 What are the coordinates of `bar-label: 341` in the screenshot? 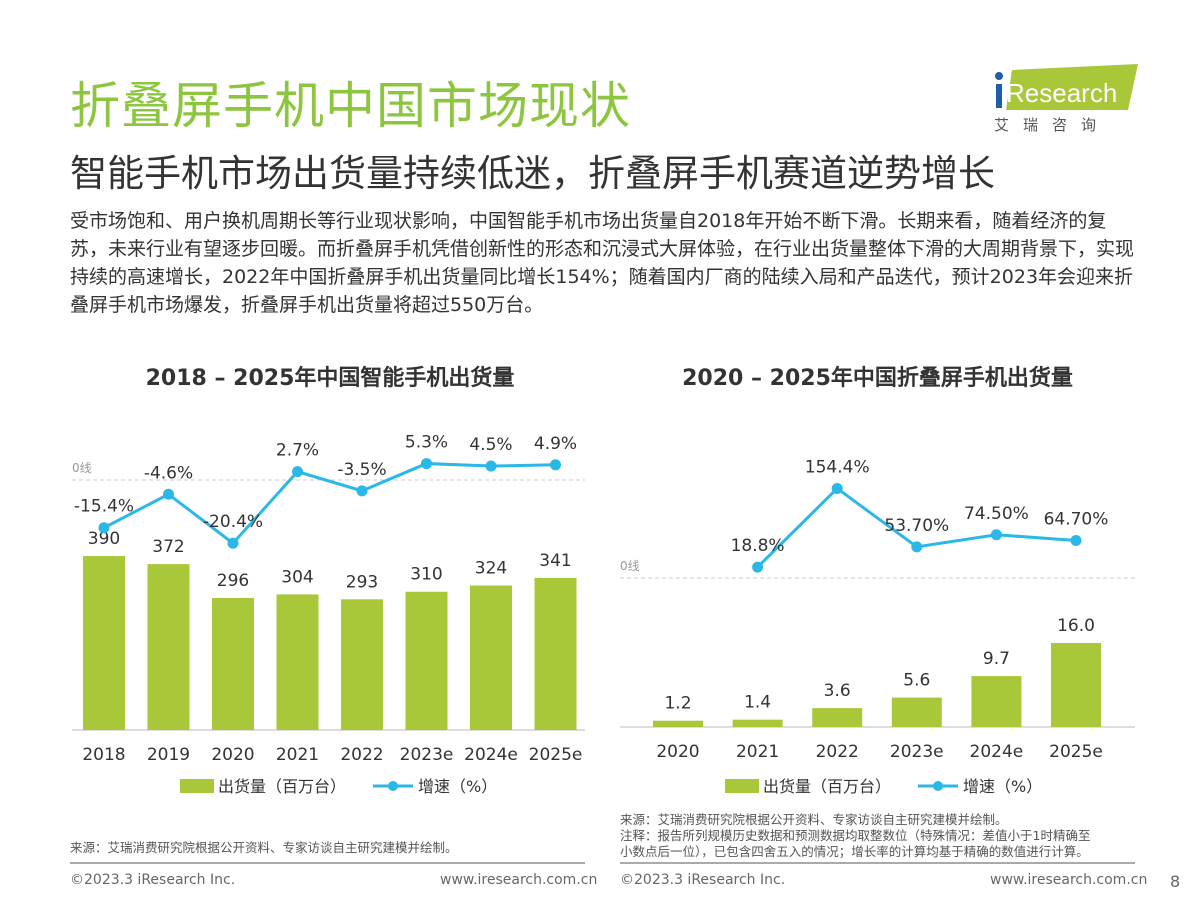 It's located at (555, 561).